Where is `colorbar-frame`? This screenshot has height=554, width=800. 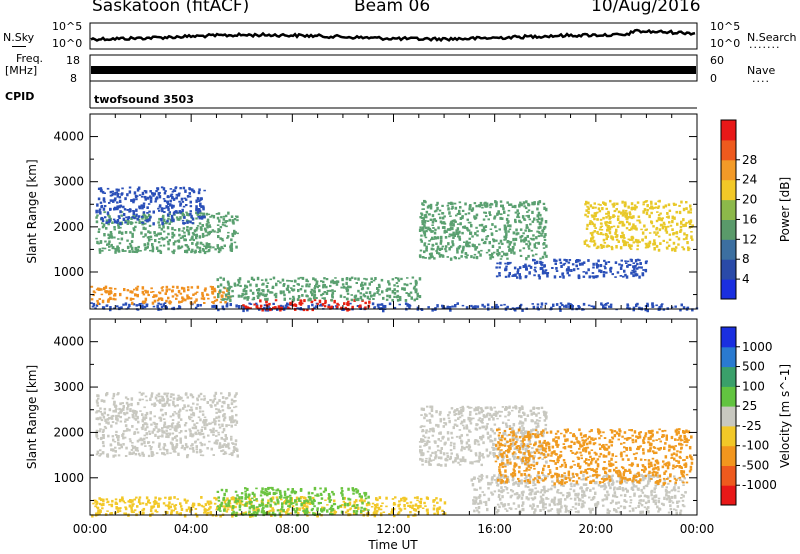 colorbar-frame is located at coordinates (728, 209).